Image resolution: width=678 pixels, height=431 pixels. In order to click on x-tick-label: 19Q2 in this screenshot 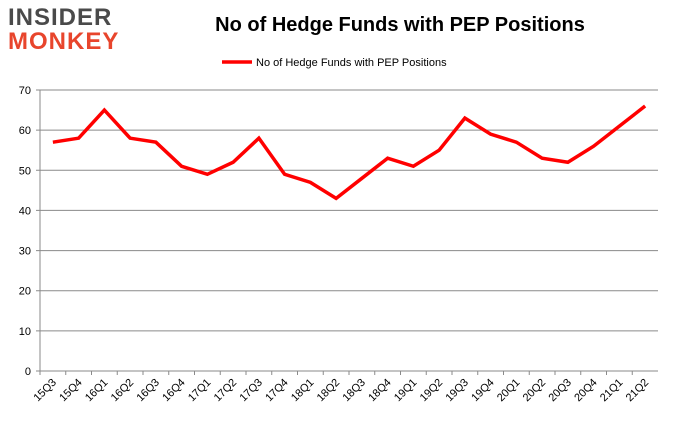, I will do `click(432, 391)`.